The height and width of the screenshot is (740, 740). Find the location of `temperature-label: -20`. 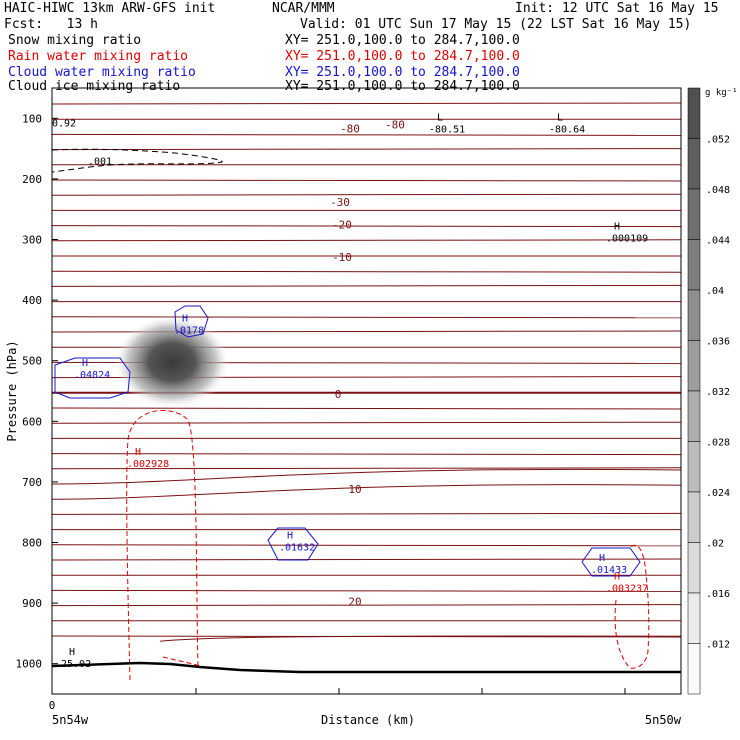

temperature-label: -20 is located at coordinates (342, 224).